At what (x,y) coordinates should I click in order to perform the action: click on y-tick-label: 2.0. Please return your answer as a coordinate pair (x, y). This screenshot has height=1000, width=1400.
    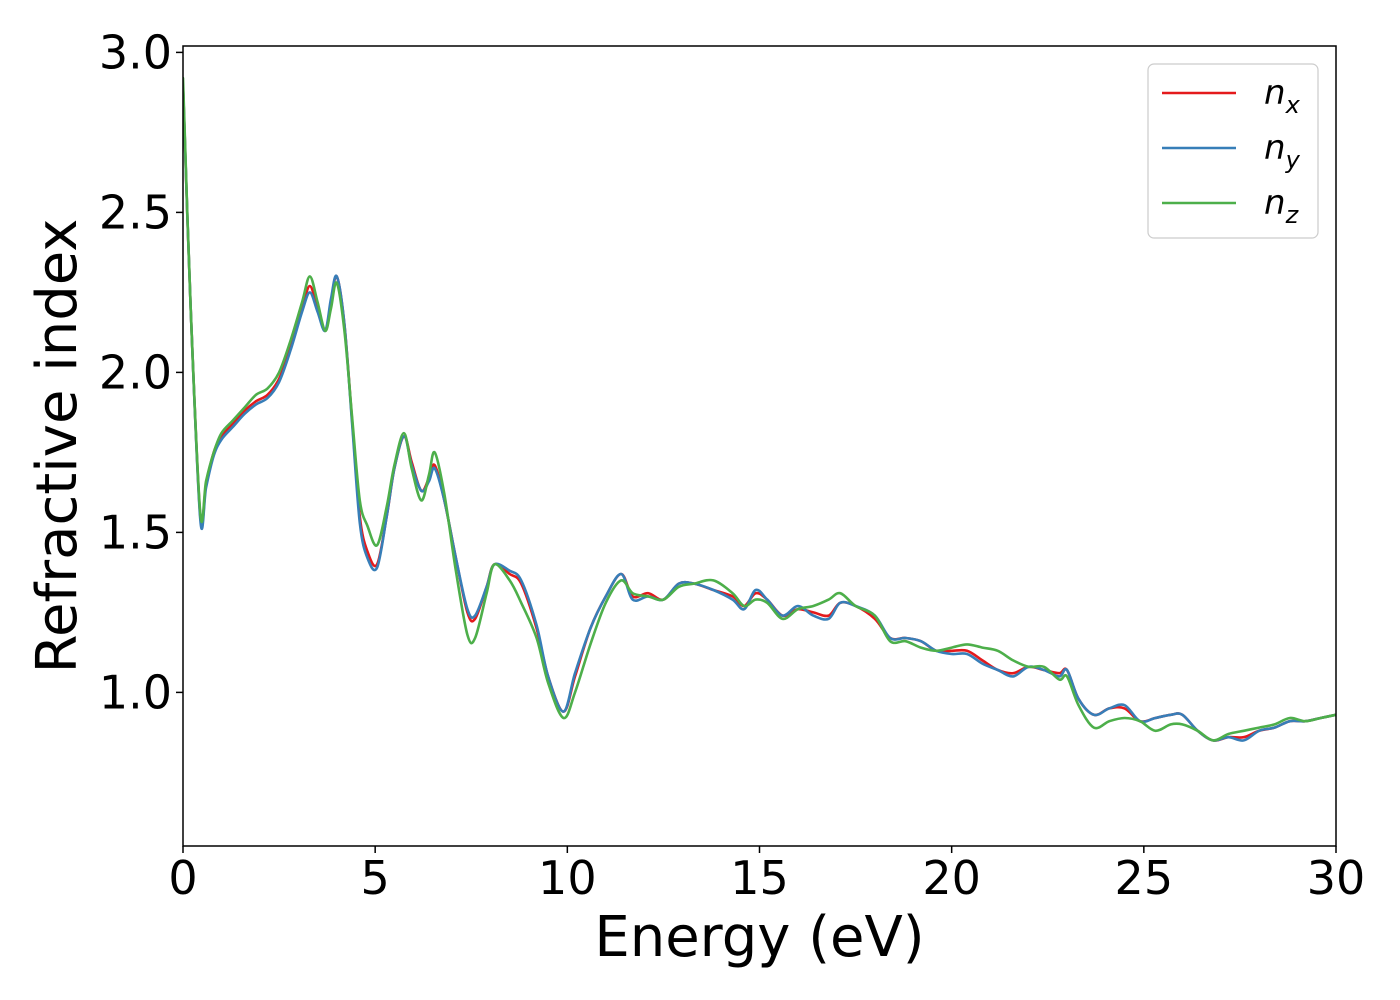
    Looking at the image, I should click on (135, 372).